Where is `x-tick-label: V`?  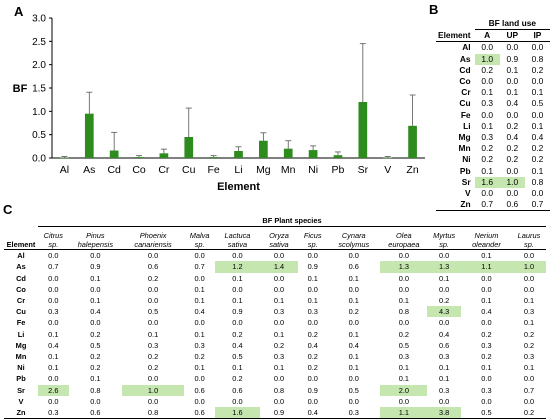 x-tick-label: V is located at coordinates (387, 170).